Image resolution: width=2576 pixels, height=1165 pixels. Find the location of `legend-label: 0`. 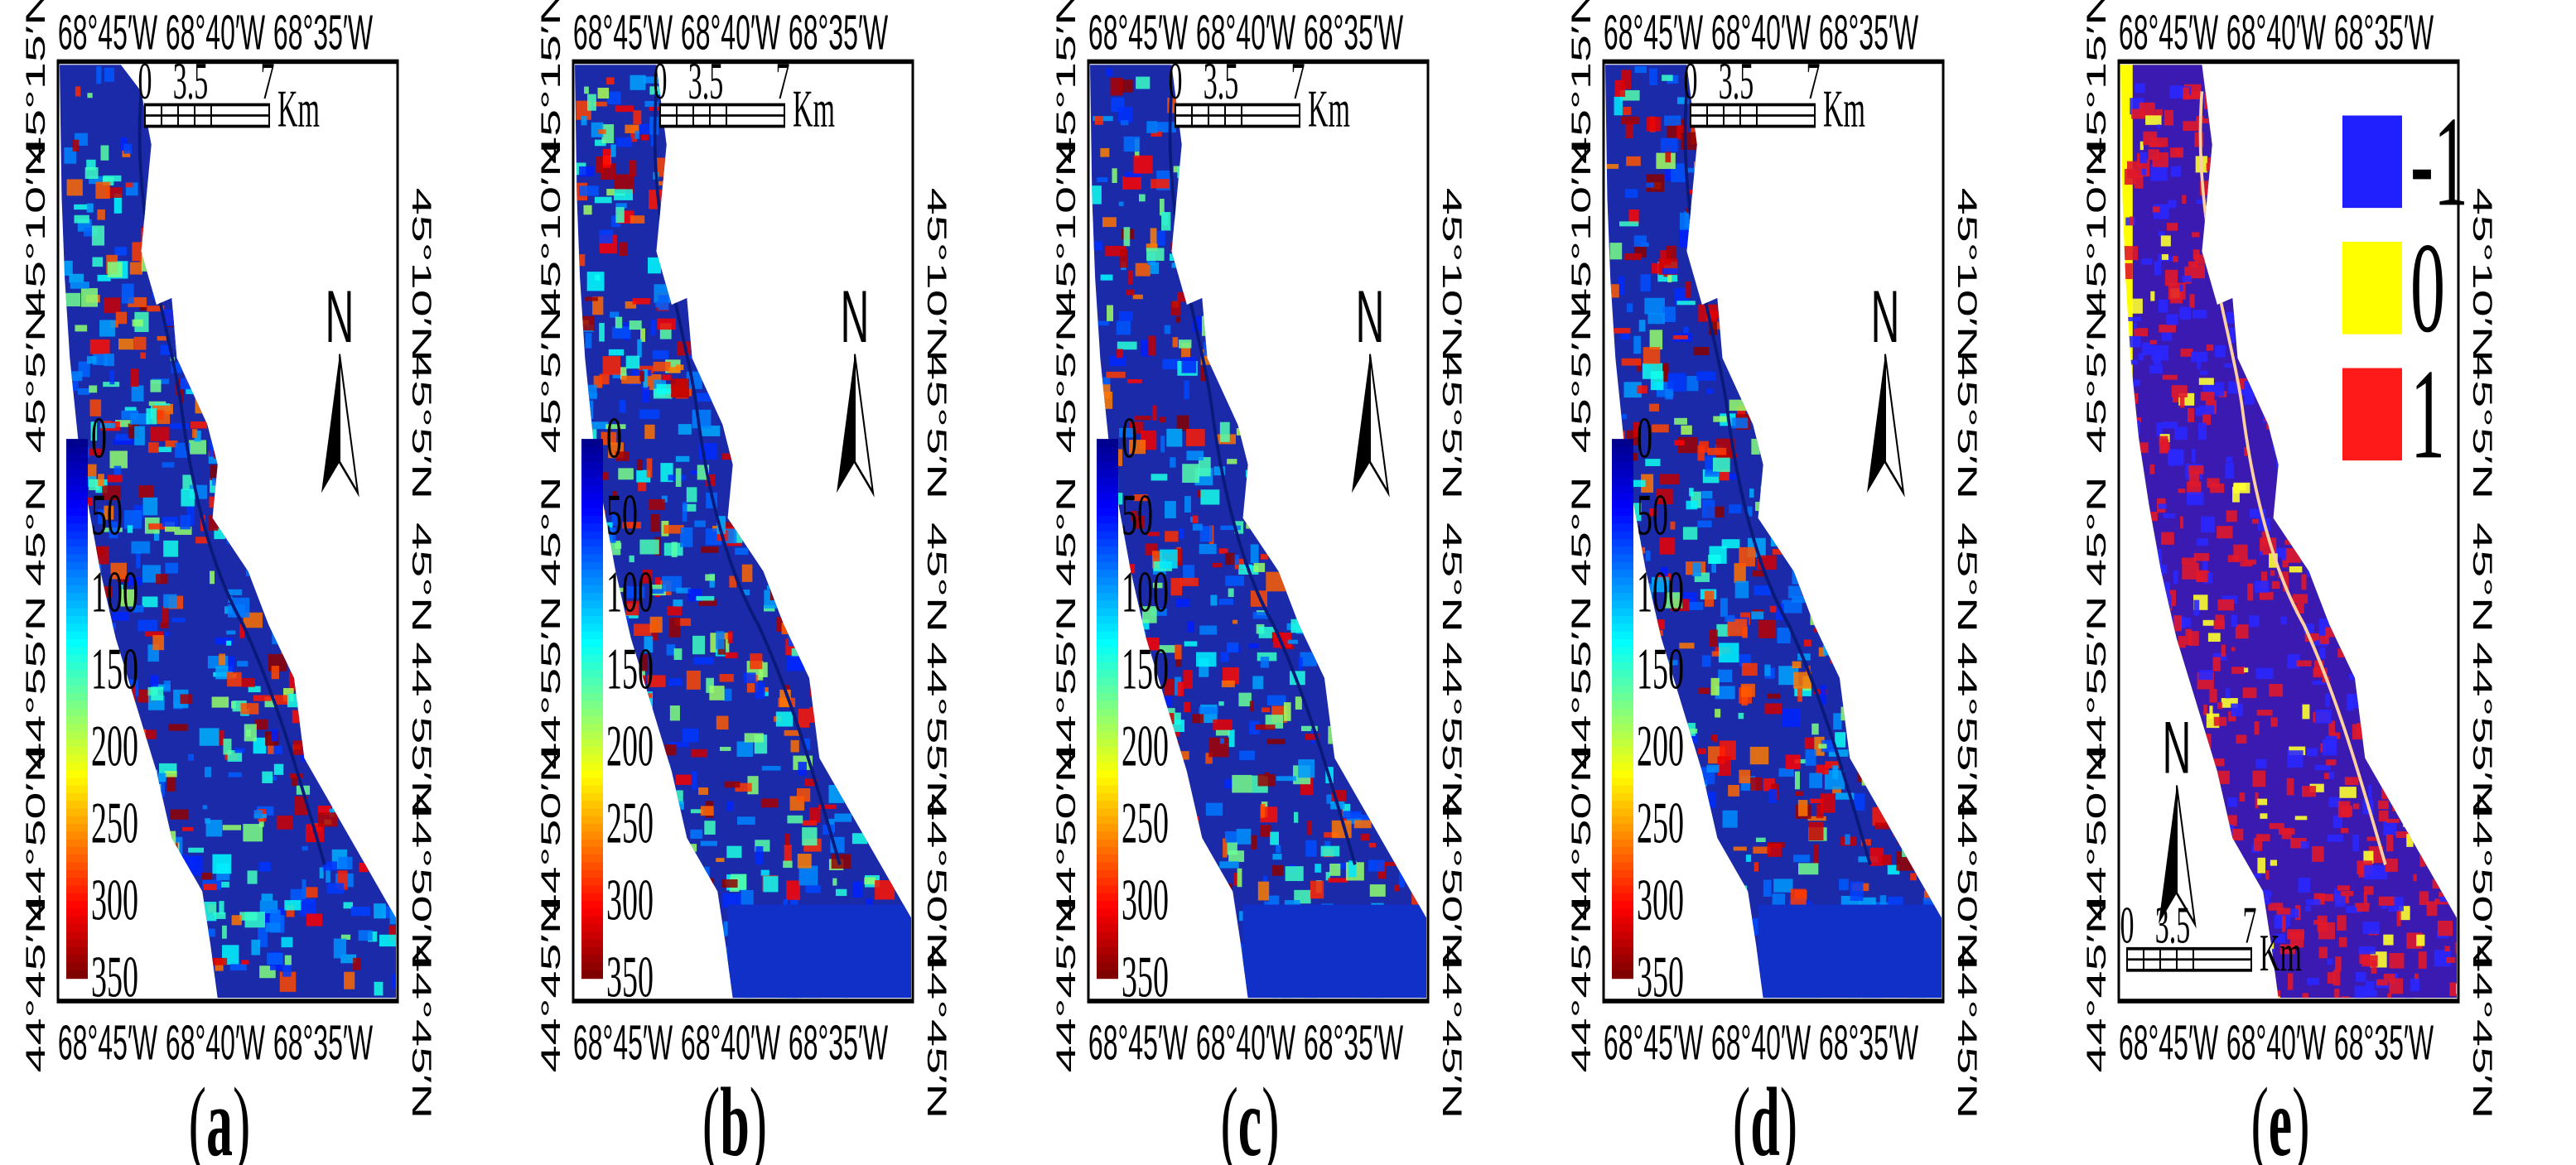

legend-label: 0 is located at coordinates (2427, 288).